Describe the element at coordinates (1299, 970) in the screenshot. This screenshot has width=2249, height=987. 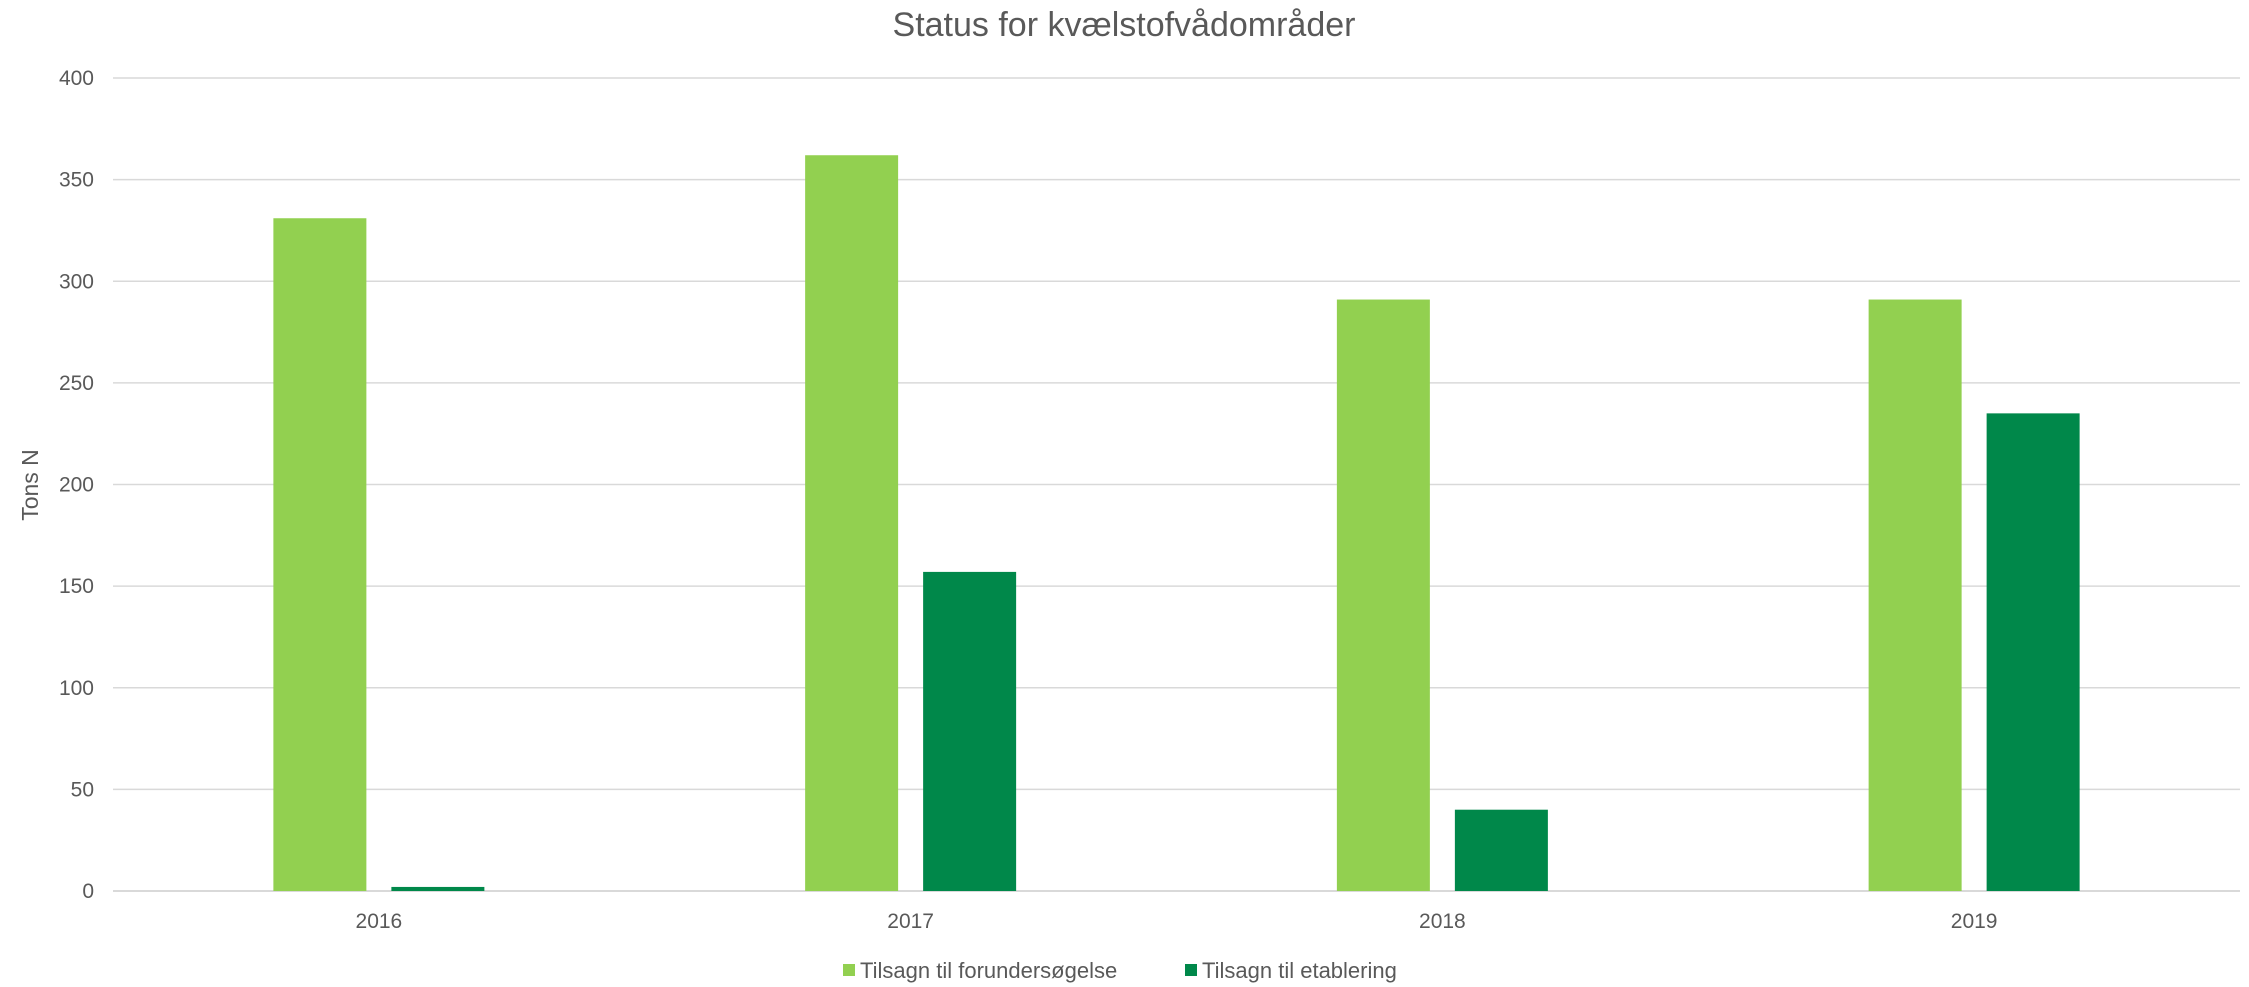
I see `legend-label: Tilsagn til etablering` at that location.